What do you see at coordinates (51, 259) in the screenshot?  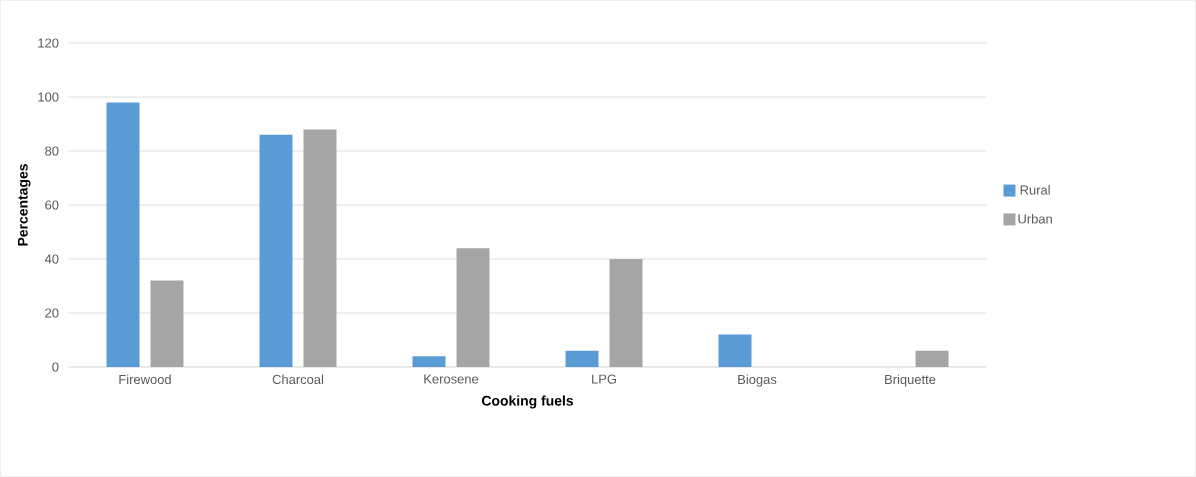 I see `y-tick-label: 40` at bounding box center [51, 259].